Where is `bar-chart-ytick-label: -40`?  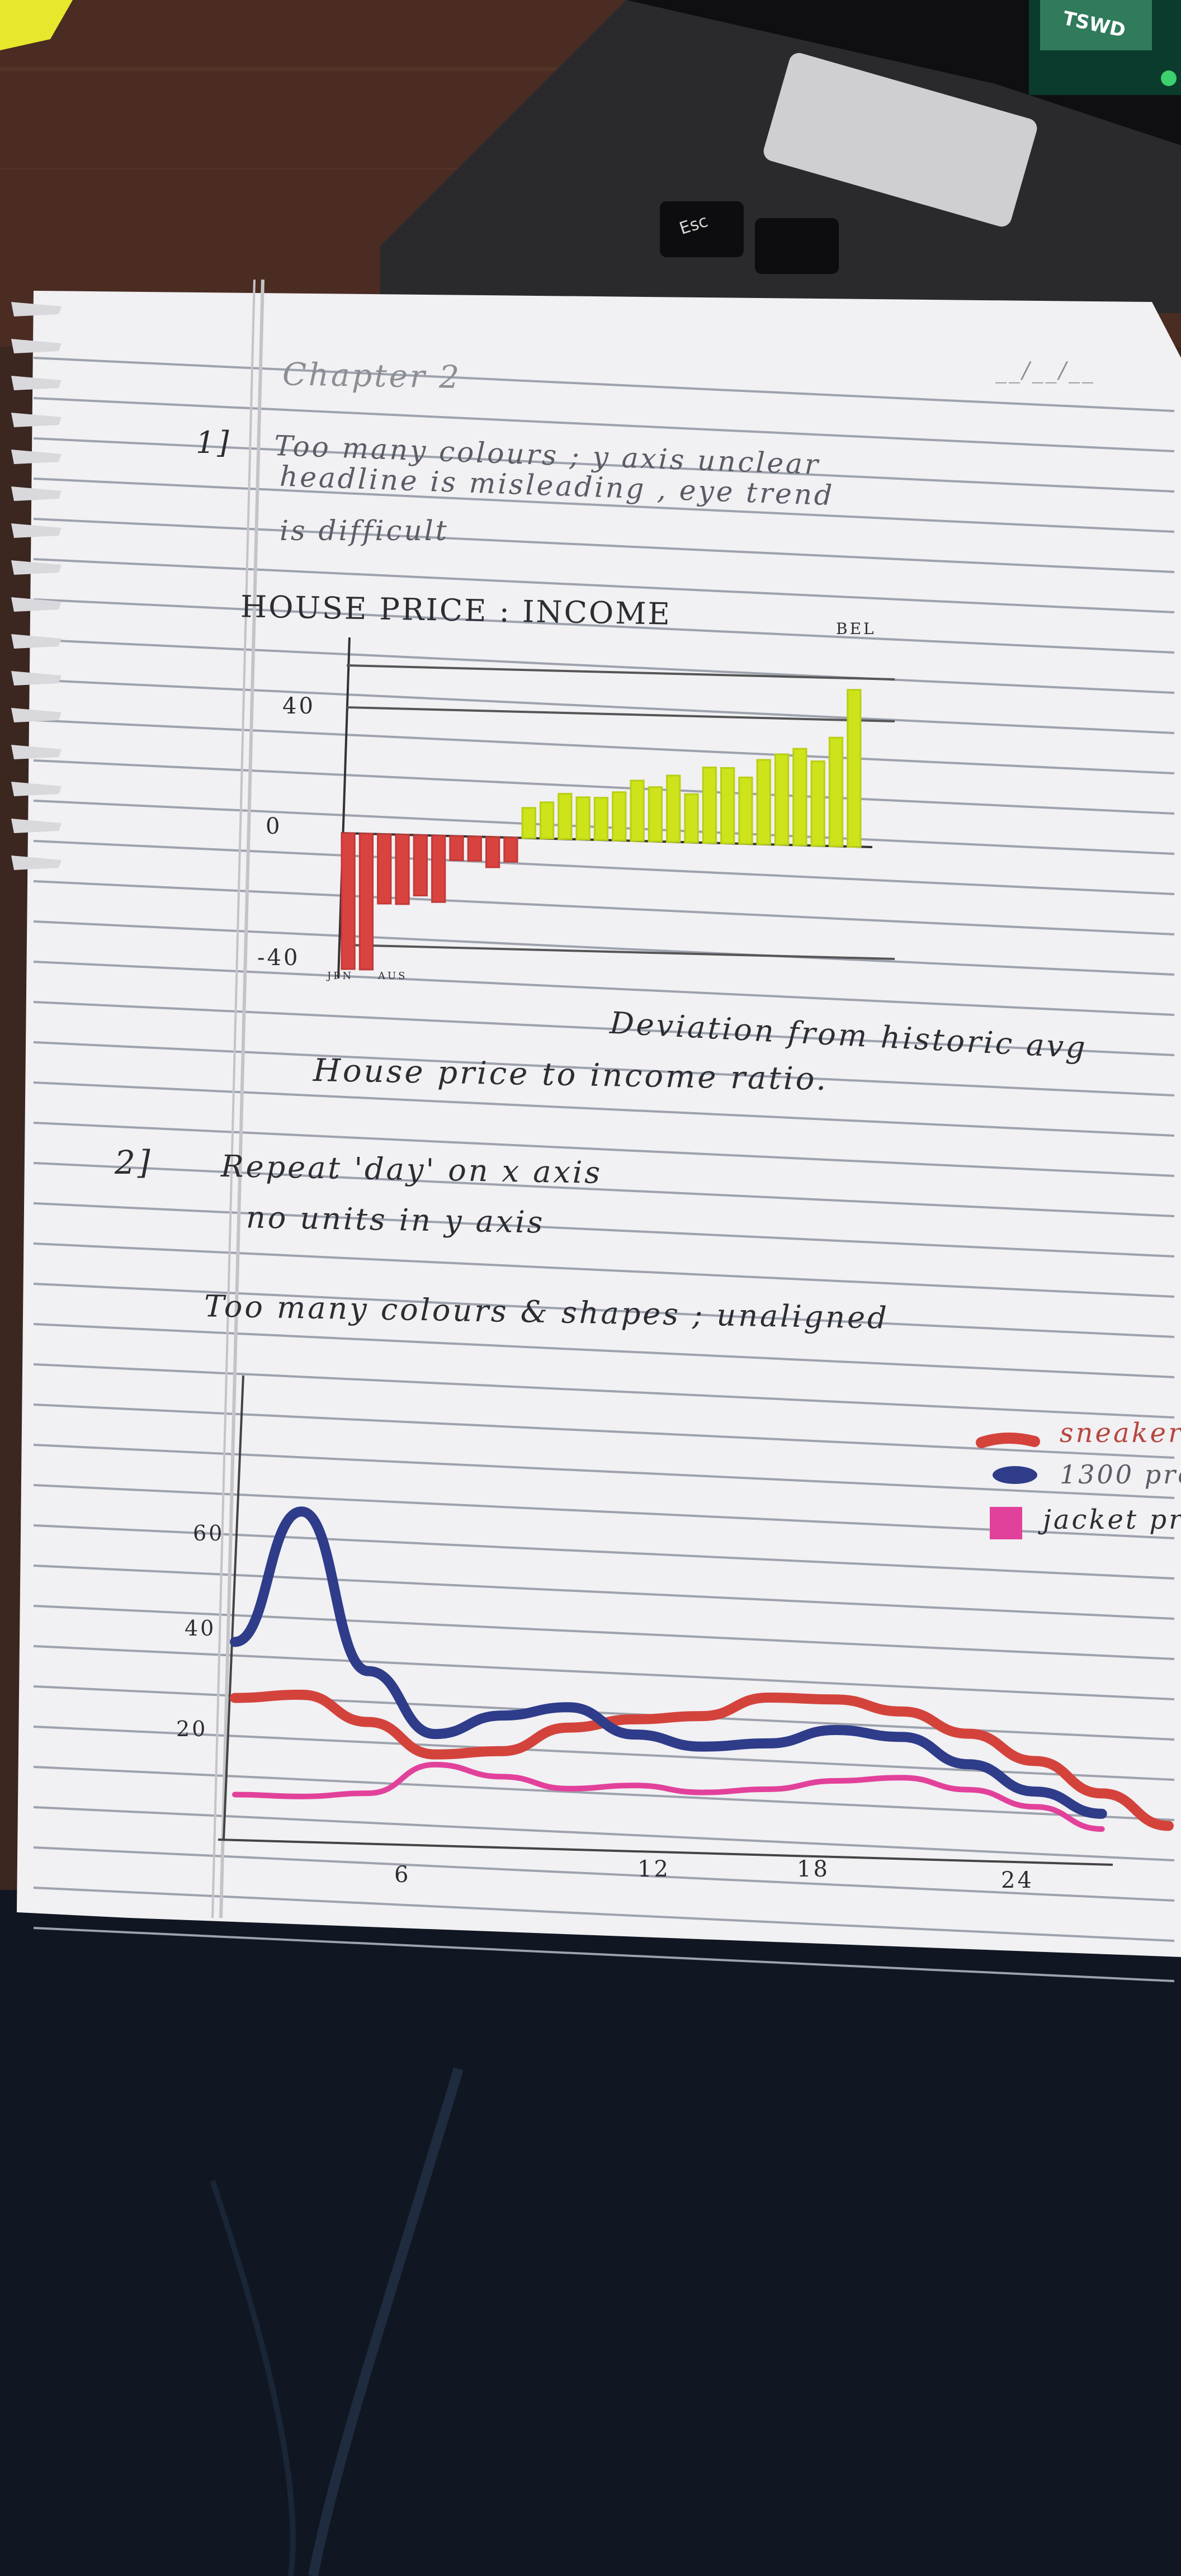
bar-chart-ytick-label: -40 is located at coordinates (278, 958).